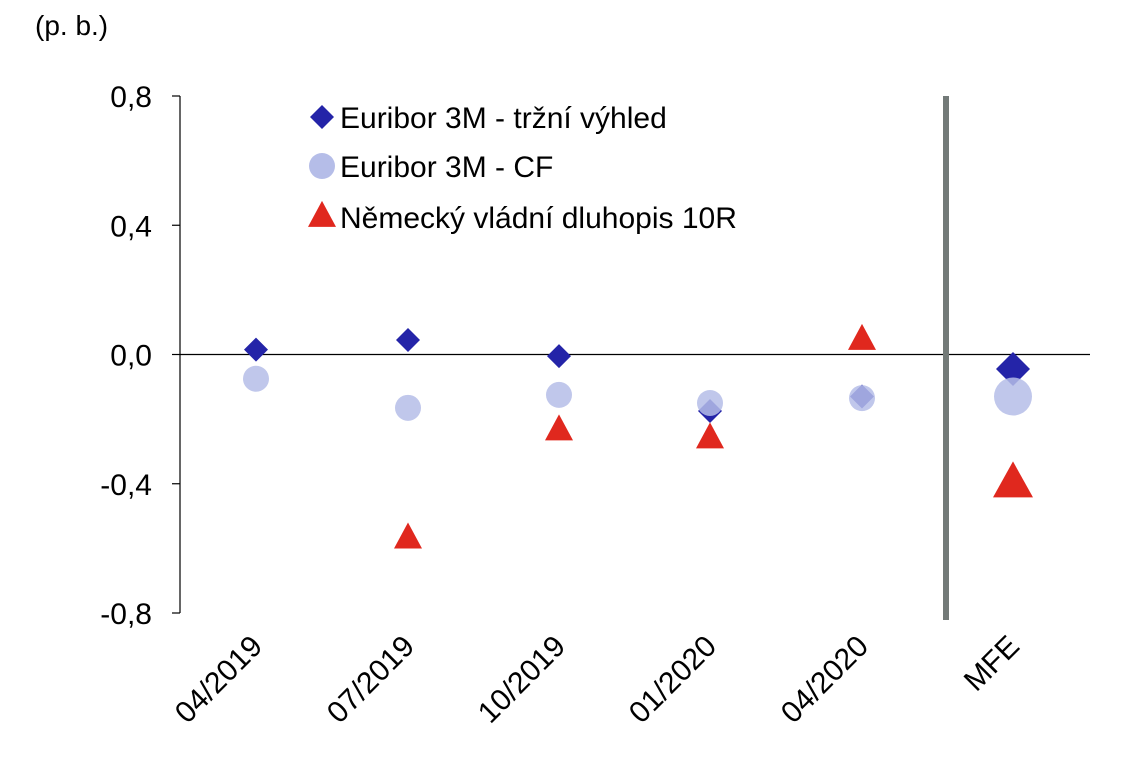 This screenshot has width=1137, height=758. What do you see at coordinates (322, 213) in the screenshot?
I see `legend-triangle-icon` at bounding box center [322, 213].